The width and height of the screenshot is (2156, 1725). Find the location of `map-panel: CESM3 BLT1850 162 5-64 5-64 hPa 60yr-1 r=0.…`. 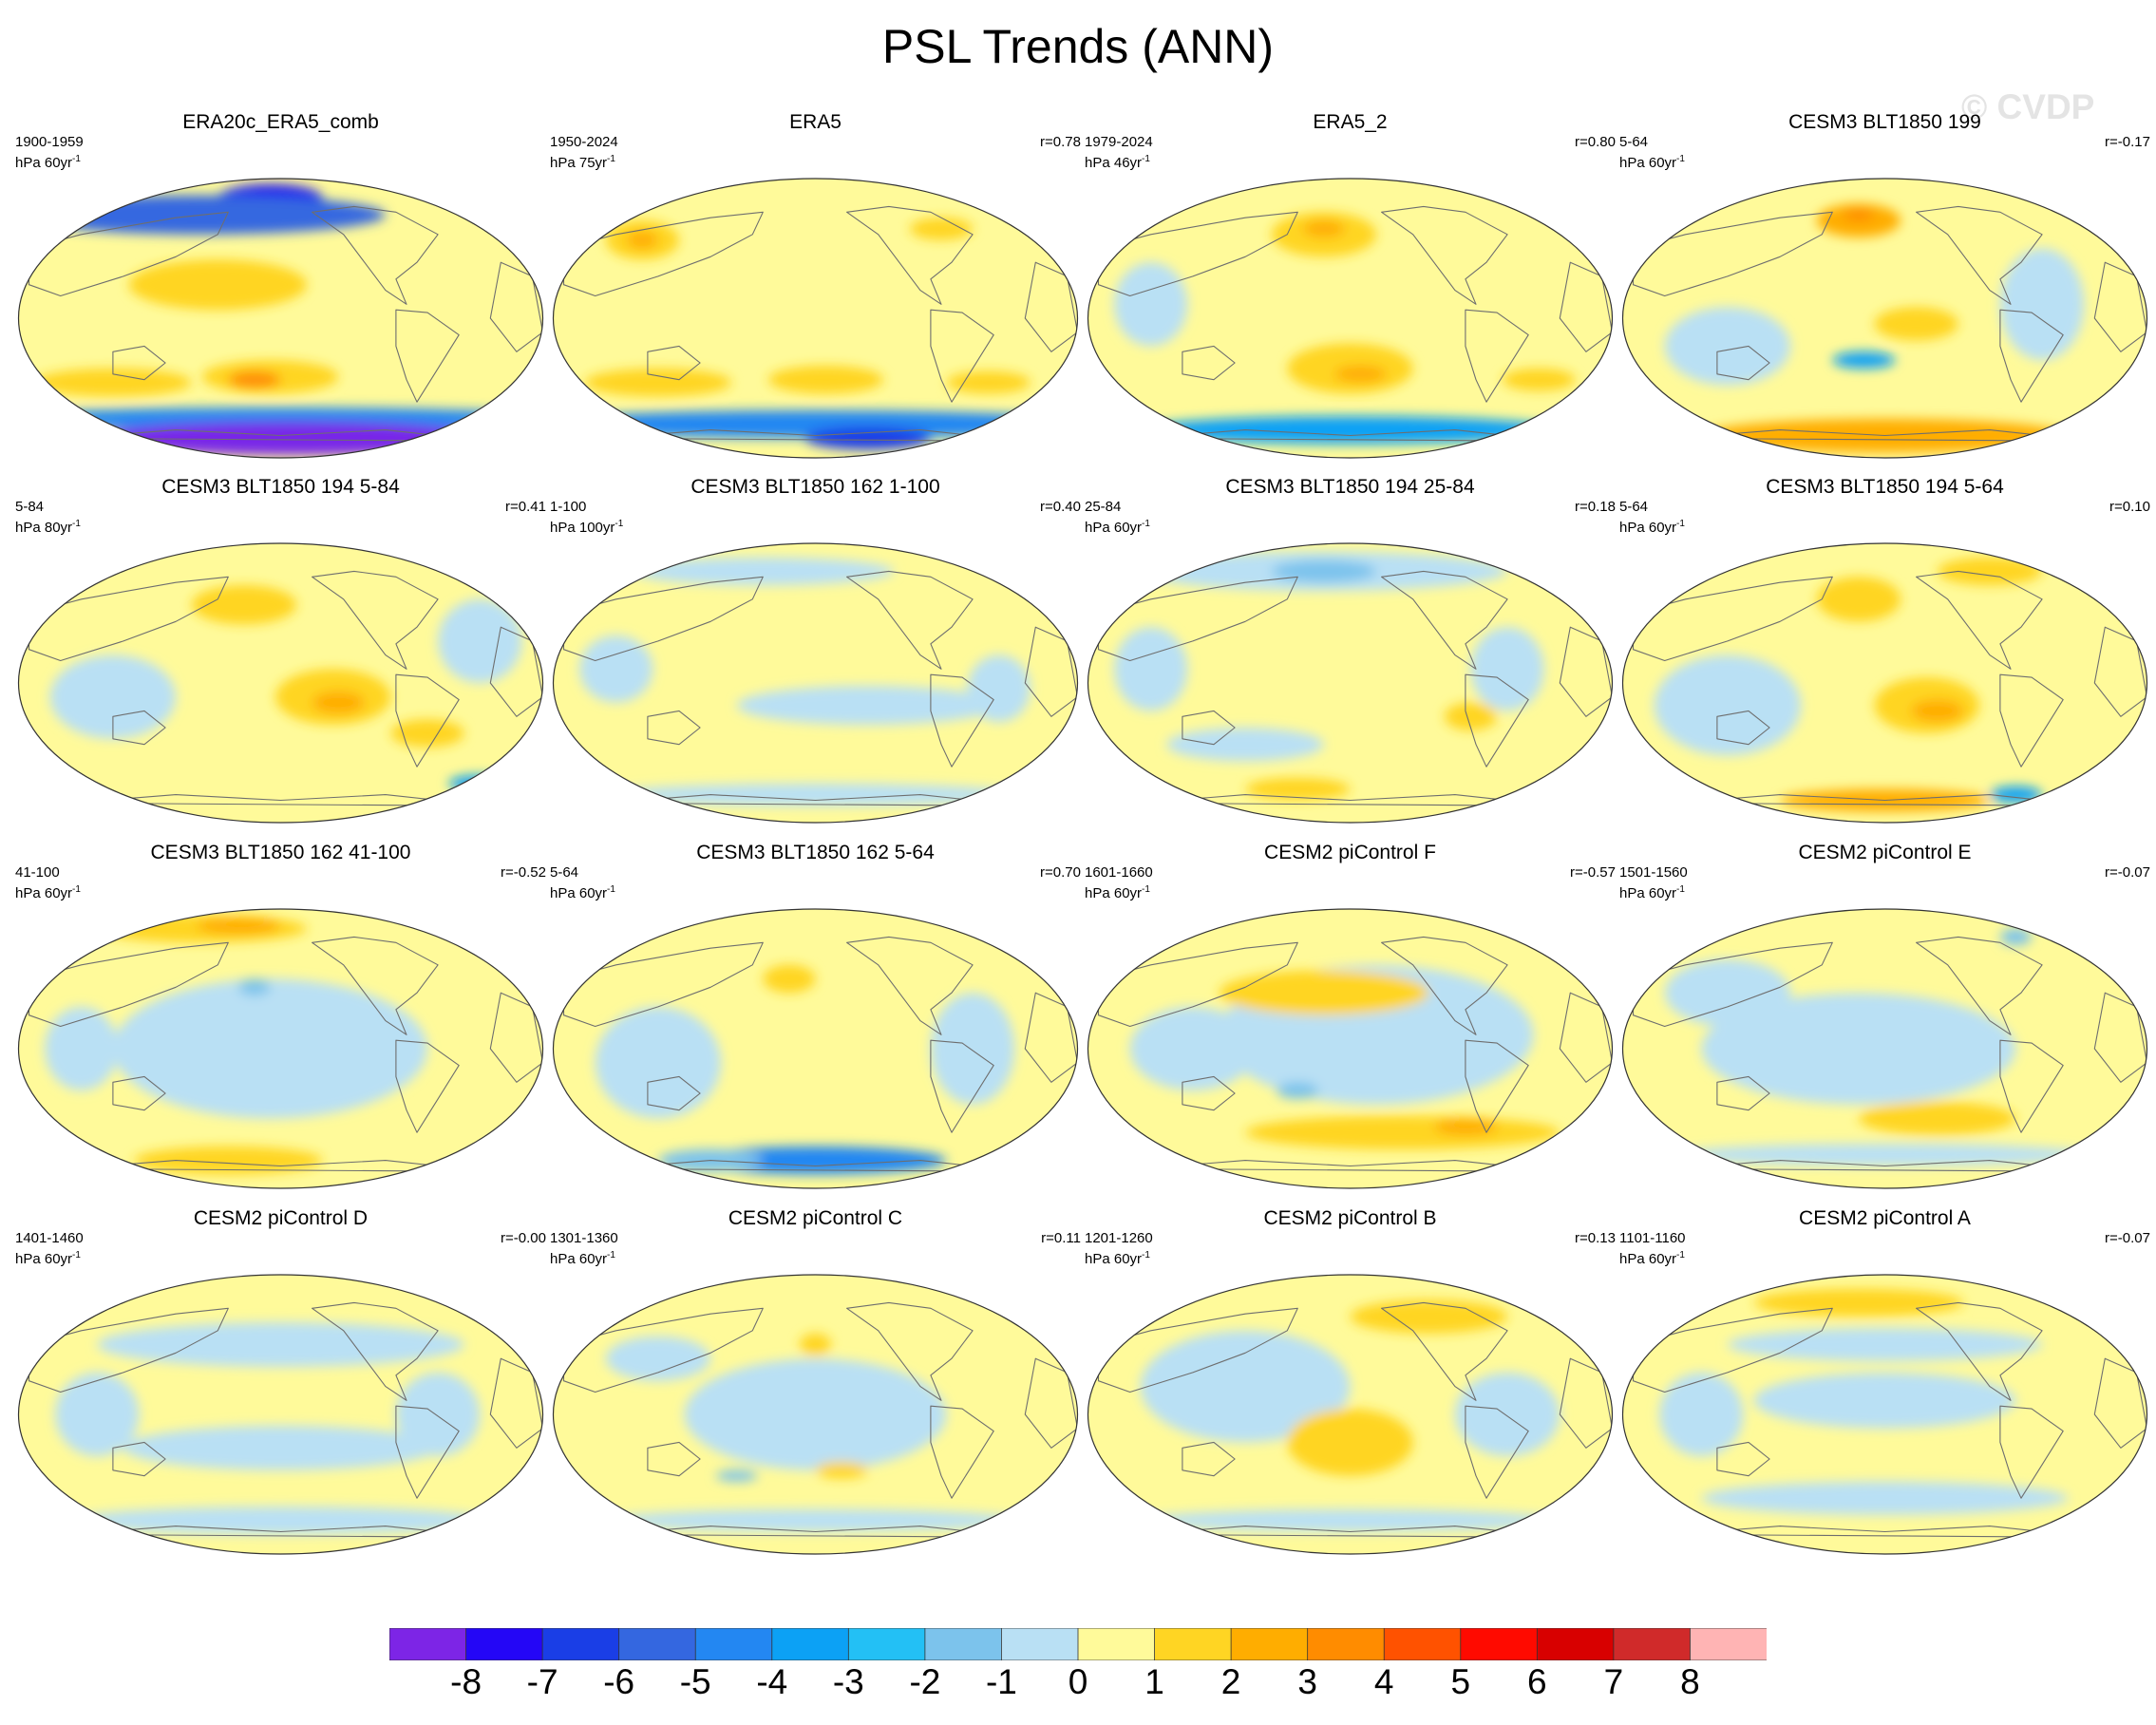

map-panel: CESM3 BLT1850 162 5-64 5-64 hPa 60yr-1 r=0.… is located at coordinates (816, 1024).